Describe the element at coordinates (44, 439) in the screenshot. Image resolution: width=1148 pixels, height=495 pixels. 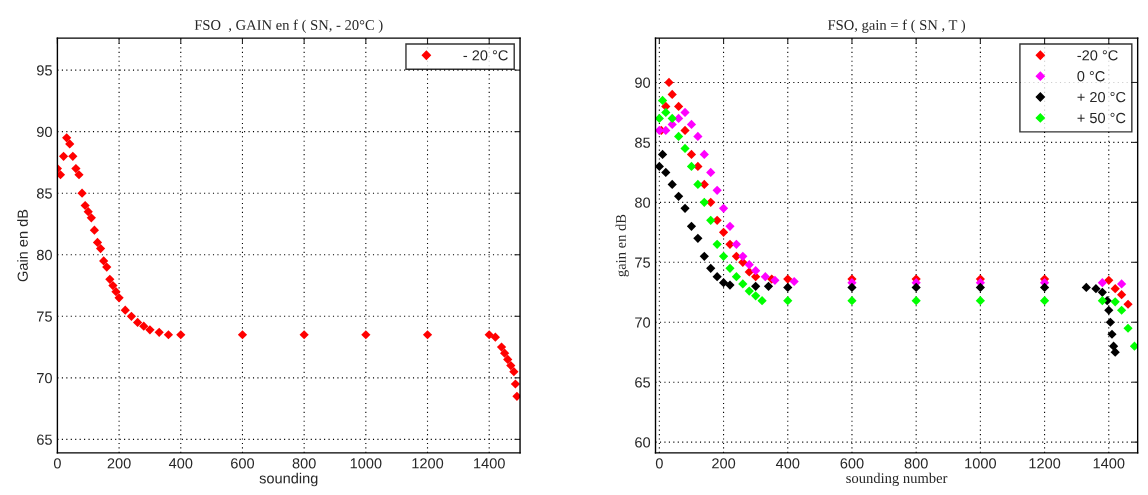
I see `y-tick-label: 65` at that location.